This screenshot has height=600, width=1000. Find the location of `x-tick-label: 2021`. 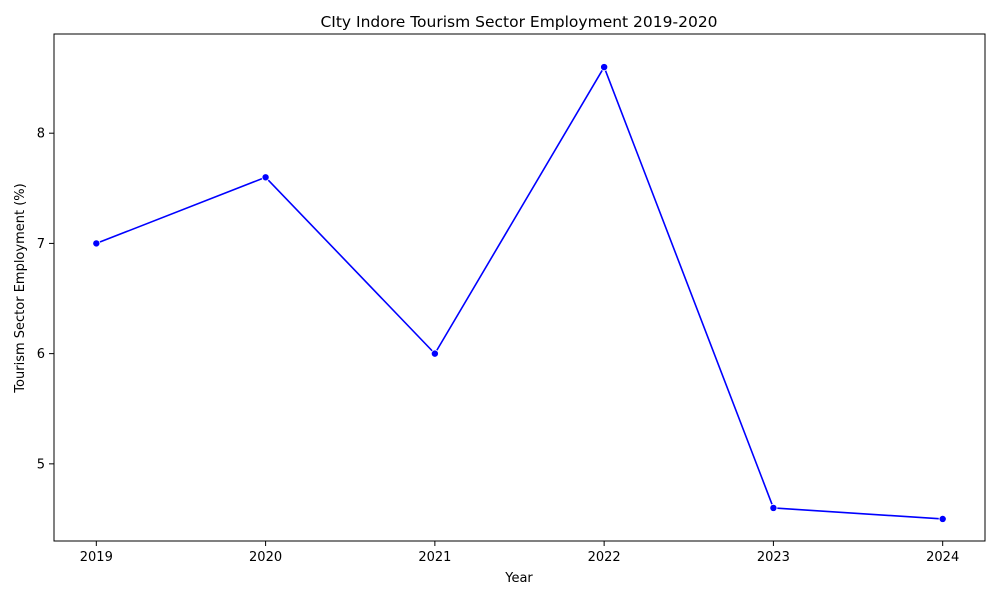

x-tick-label: 2021 is located at coordinates (434, 557).